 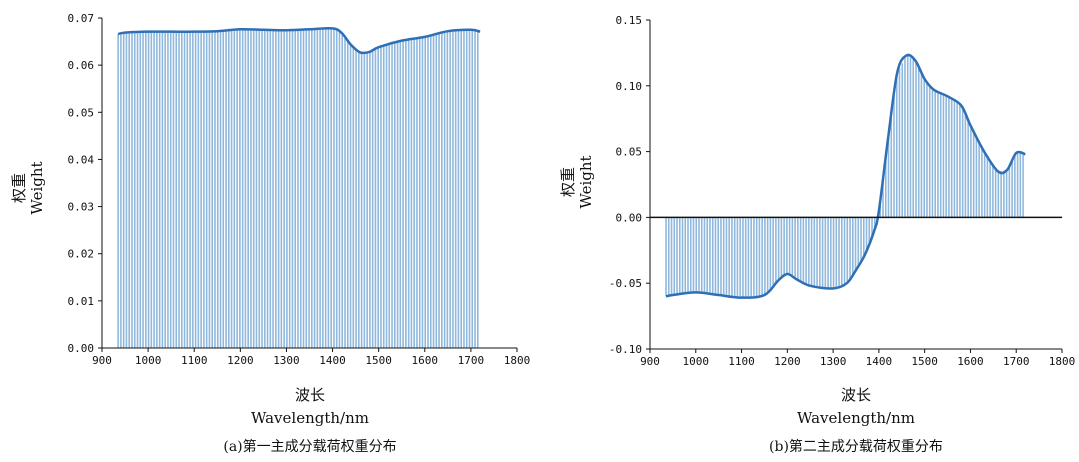 What do you see at coordinates (568, 182) in the screenshot?
I see `y-label-cn-b: 权重` at bounding box center [568, 182].